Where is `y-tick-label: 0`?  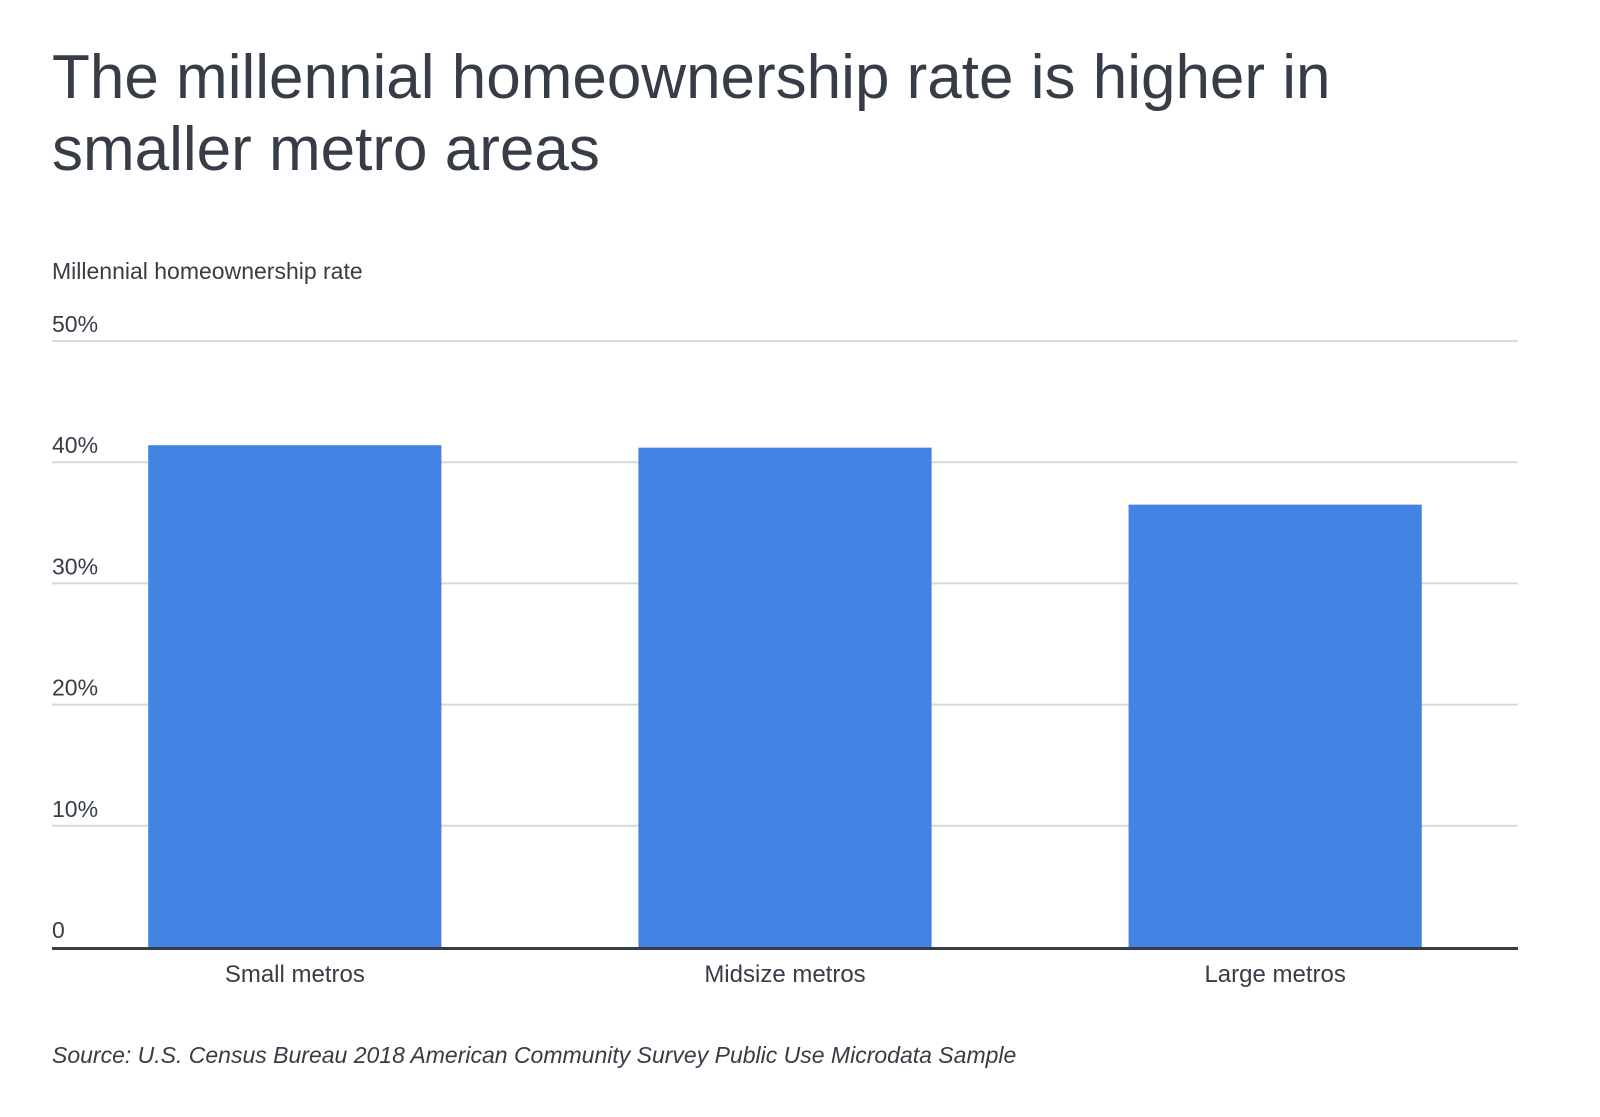 y-tick-label: 0 is located at coordinates (58, 930).